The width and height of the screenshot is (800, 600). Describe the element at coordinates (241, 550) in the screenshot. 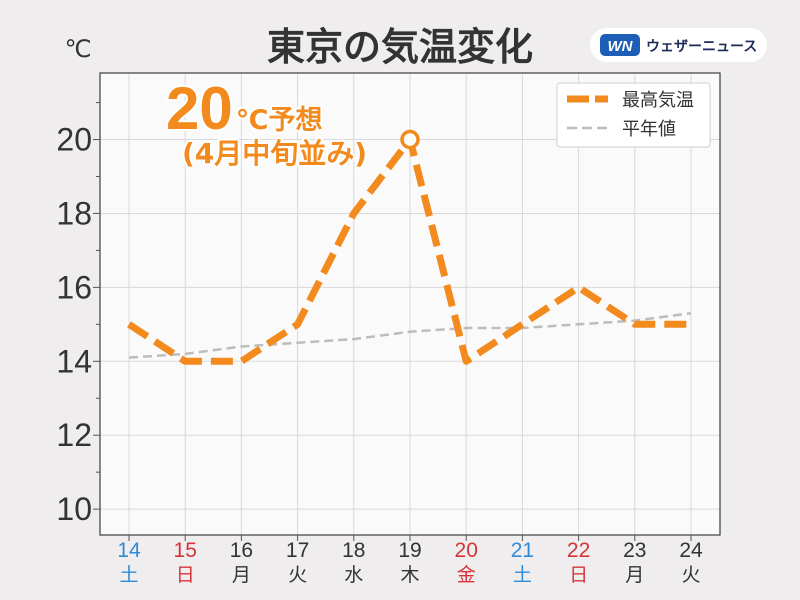

I see `x-tick-label-day: 16` at that location.